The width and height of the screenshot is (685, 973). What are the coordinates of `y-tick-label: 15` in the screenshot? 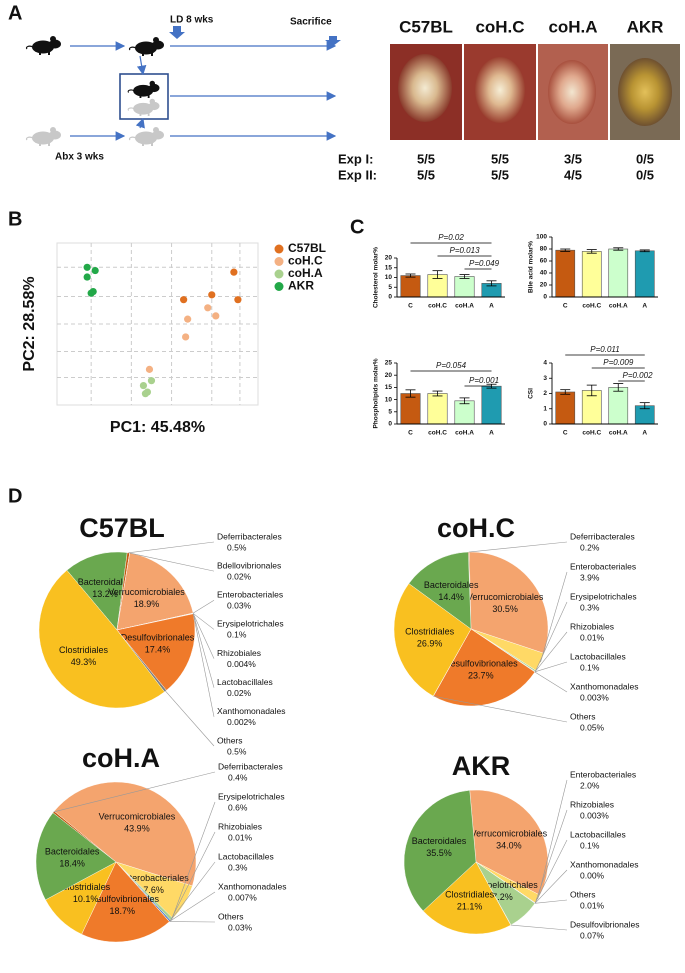 It's located at (389, 267).